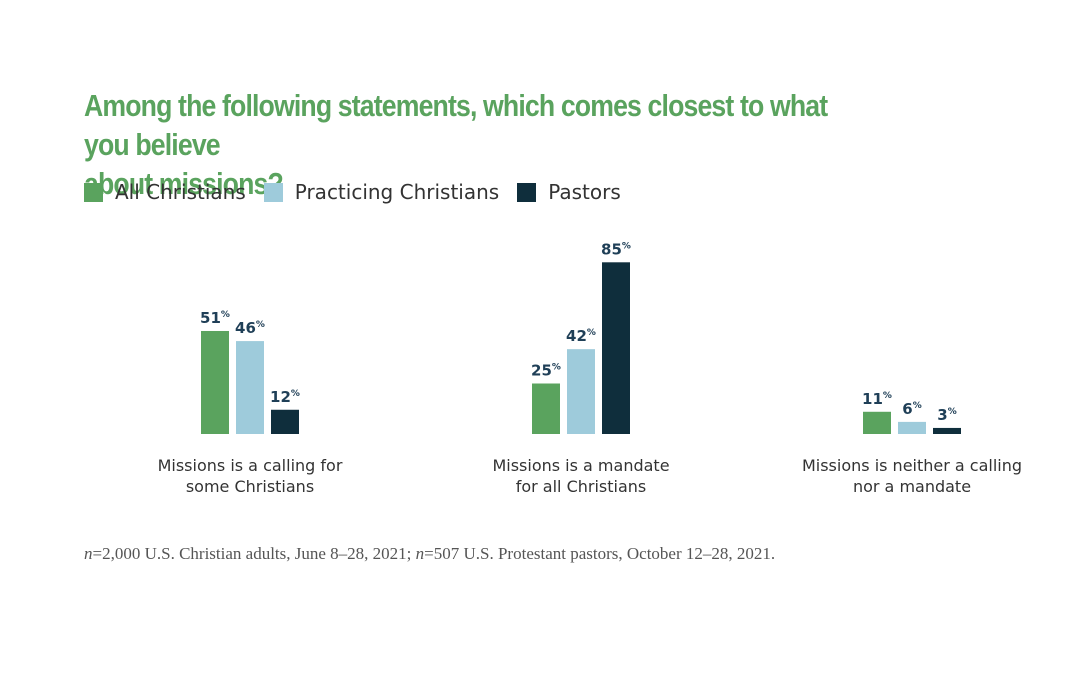 The height and width of the screenshot is (680, 1080). I want to click on category-label-1: Missions is a calling for some Christians, so click(250, 476).